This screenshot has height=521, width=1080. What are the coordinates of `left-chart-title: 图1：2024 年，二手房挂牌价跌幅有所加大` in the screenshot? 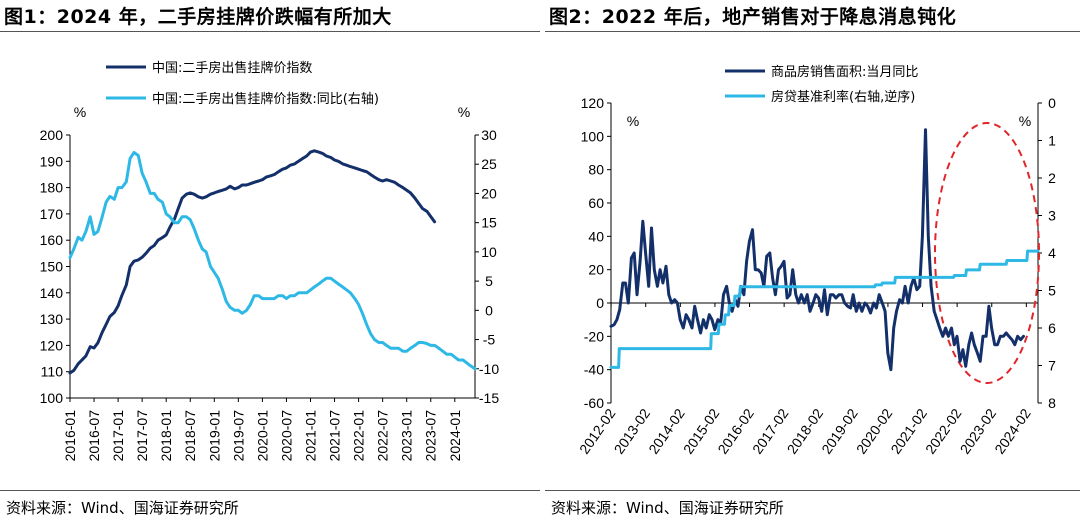 It's located at (198, 17).